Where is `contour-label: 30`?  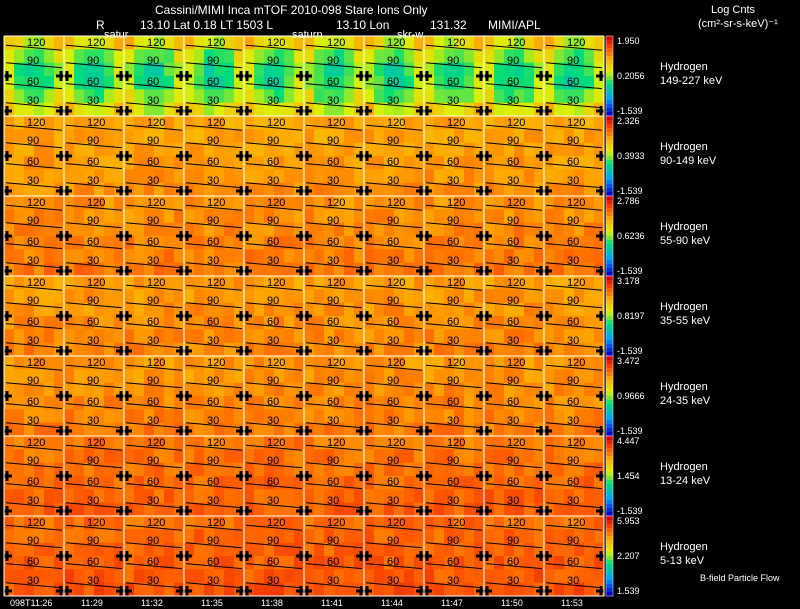
contour-label: 30 is located at coordinates (333, 580).